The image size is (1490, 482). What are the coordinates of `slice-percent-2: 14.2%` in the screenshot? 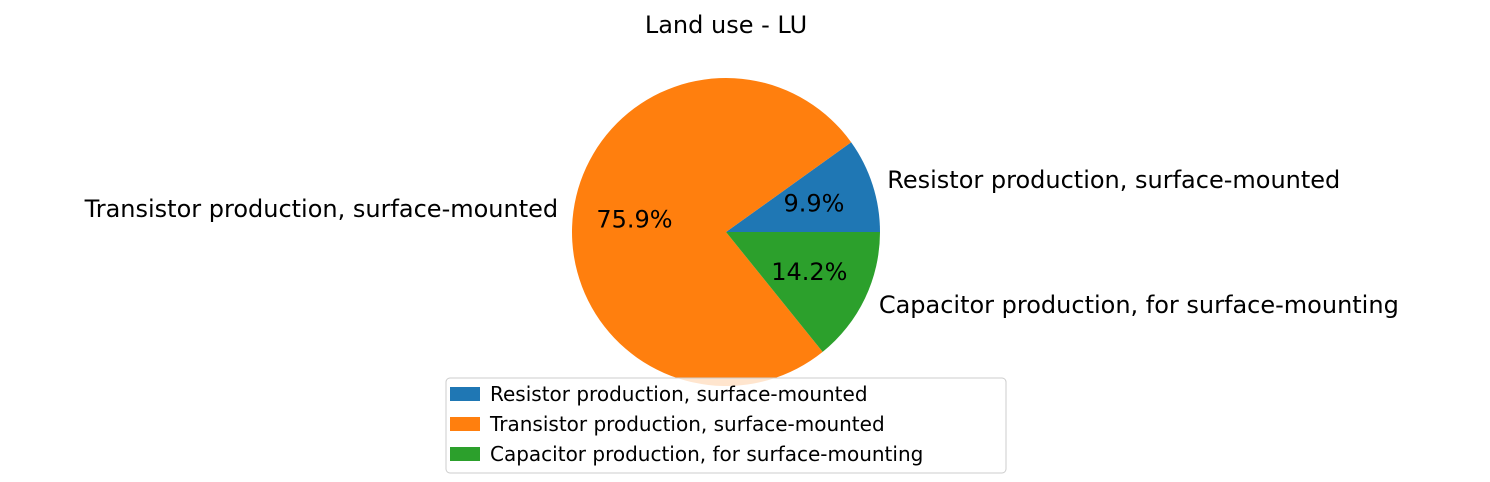 It's located at (809, 272).